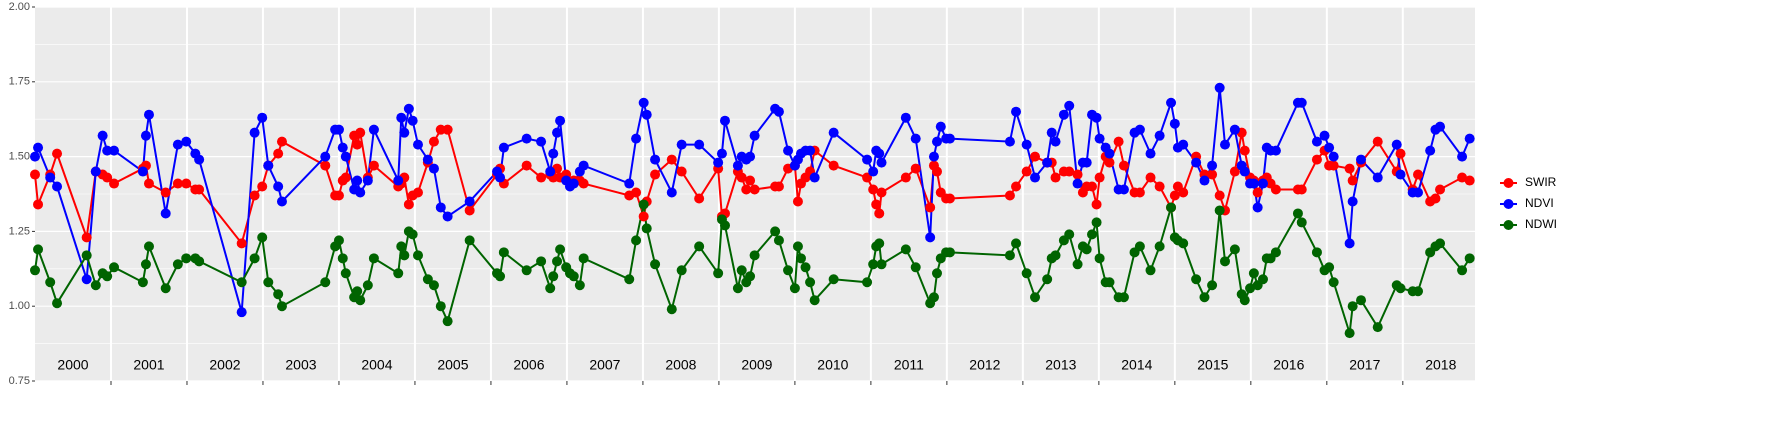 The width and height of the screenshot is (1773, 442). Describe the element at coordinates (19, 306) in the screenshot. I see `y-tick-label: 1.00` at that location.